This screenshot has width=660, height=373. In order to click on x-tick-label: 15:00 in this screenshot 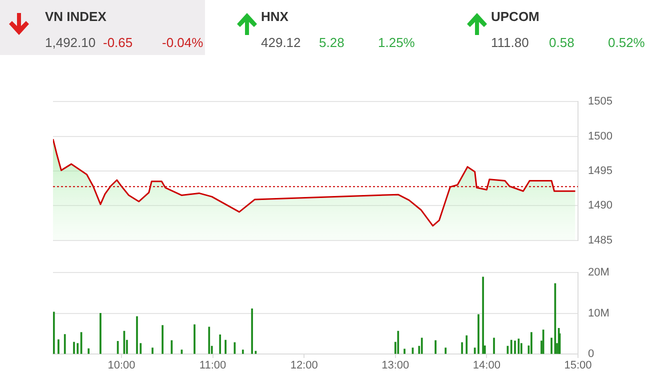, I will do `click(578, 366)`.